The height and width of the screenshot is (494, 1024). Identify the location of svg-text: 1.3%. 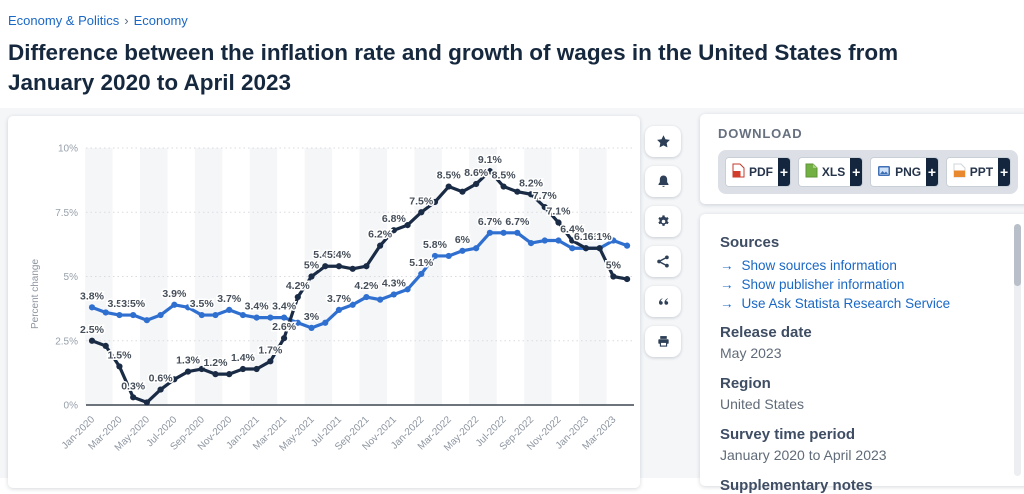
(188, 361).